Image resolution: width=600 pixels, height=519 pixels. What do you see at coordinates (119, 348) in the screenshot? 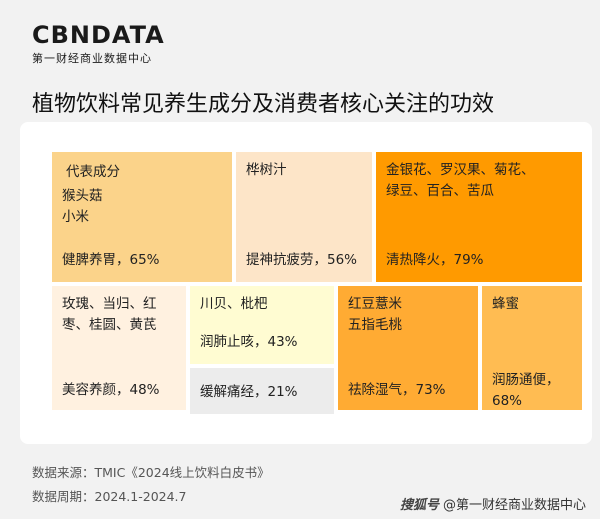
I see `treemap-tile: 玫瑰、当归、红 枣、桂圆、黄芪美容养颜，48%` at bounding box center [119, 348].